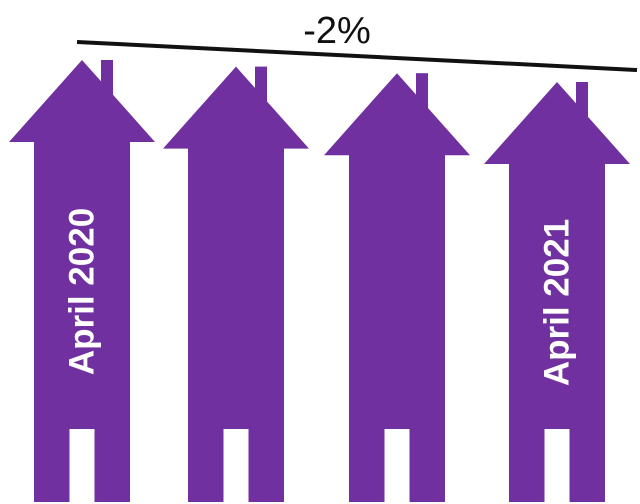 Image resolution: width=640 pixels, height=504 pixels. I want to click on house-label: April 2020, so click(82, 291).